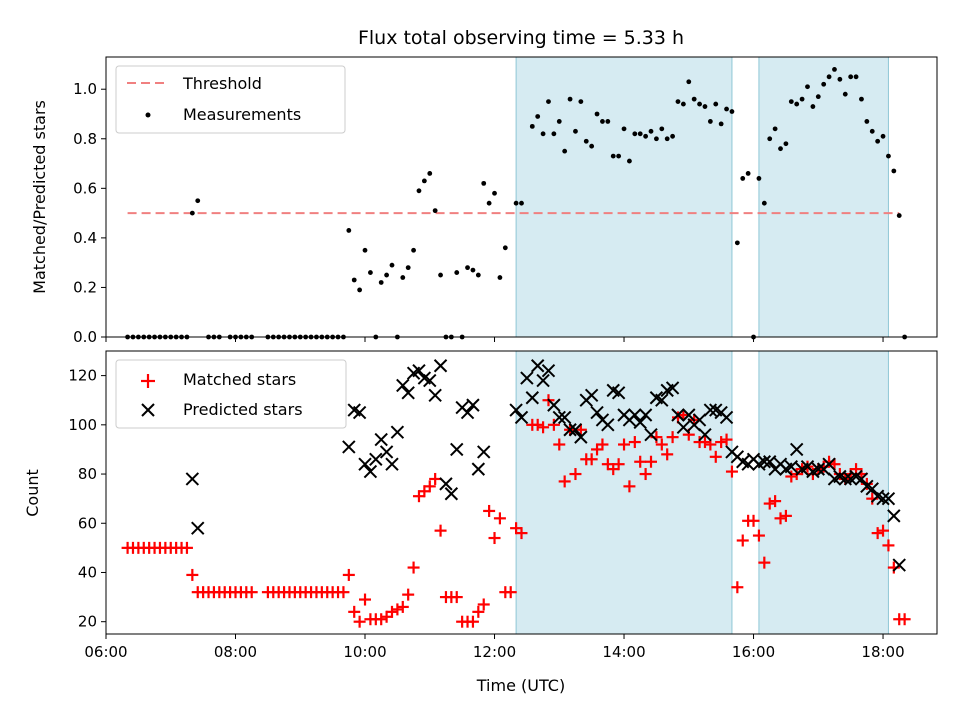 The width and height of the screenshot is (960, 720). Describe the element at coordinates (243, 409) in the screenshot. I see `legend-predicted-label: Predicted stars` at that location.